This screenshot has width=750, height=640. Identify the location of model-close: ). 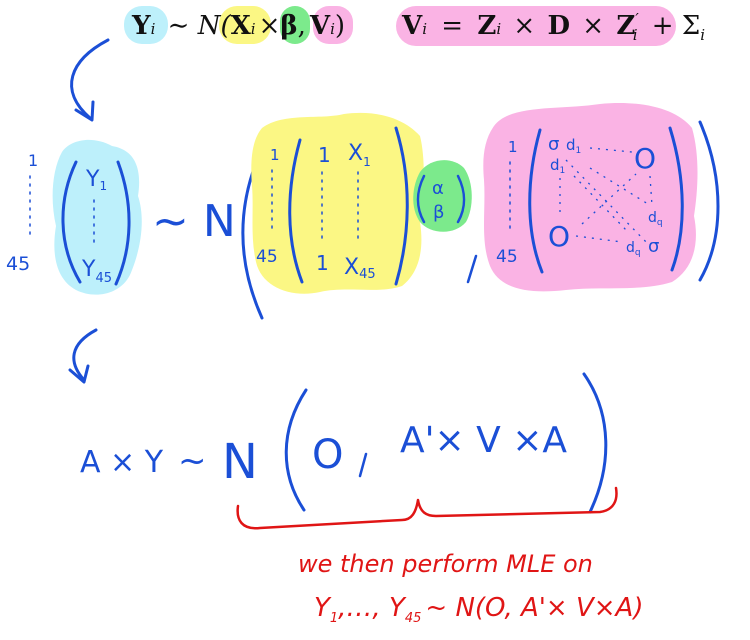
(340, 26).